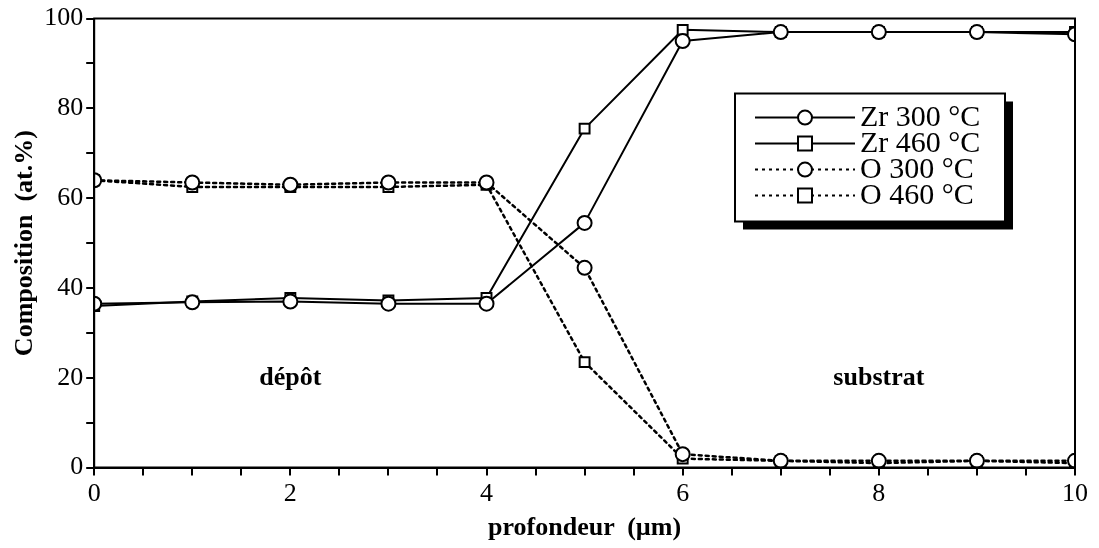 The image size is (1099, 548). I want to click on y-tick-label: 40, so click(70, 286).